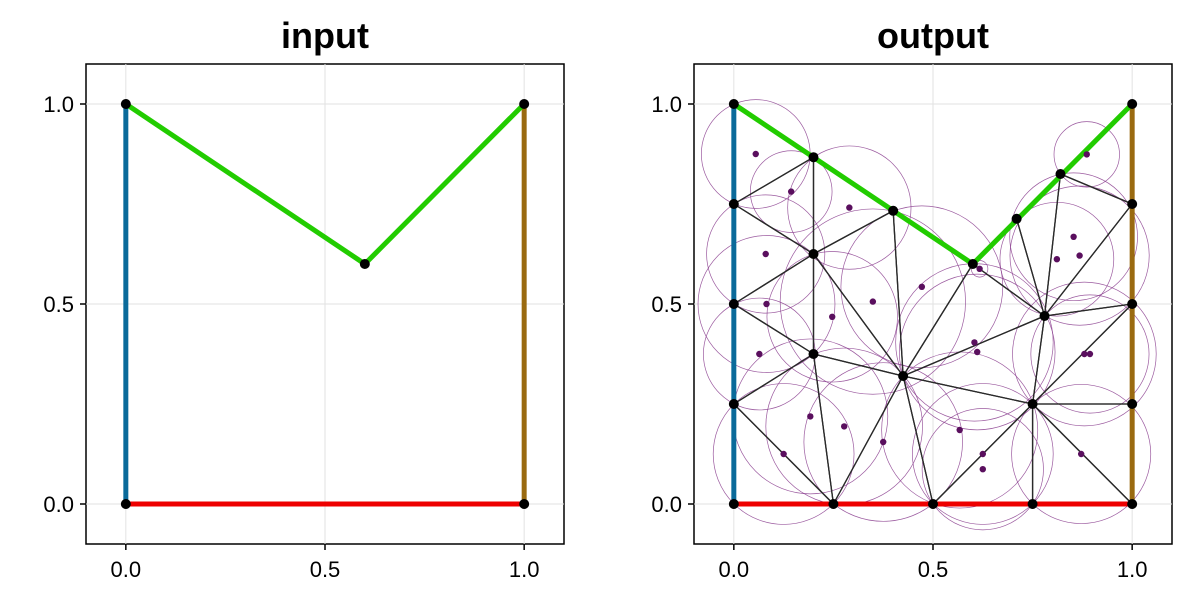  Describe the element at coordinates (325, 35) in the screenshot. I see `input-panel-title: input` at that location.